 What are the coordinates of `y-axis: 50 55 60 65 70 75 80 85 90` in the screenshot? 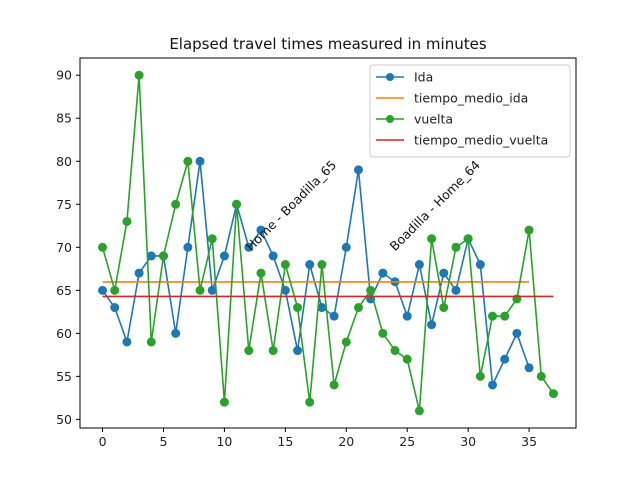 It's located at (68, 247).